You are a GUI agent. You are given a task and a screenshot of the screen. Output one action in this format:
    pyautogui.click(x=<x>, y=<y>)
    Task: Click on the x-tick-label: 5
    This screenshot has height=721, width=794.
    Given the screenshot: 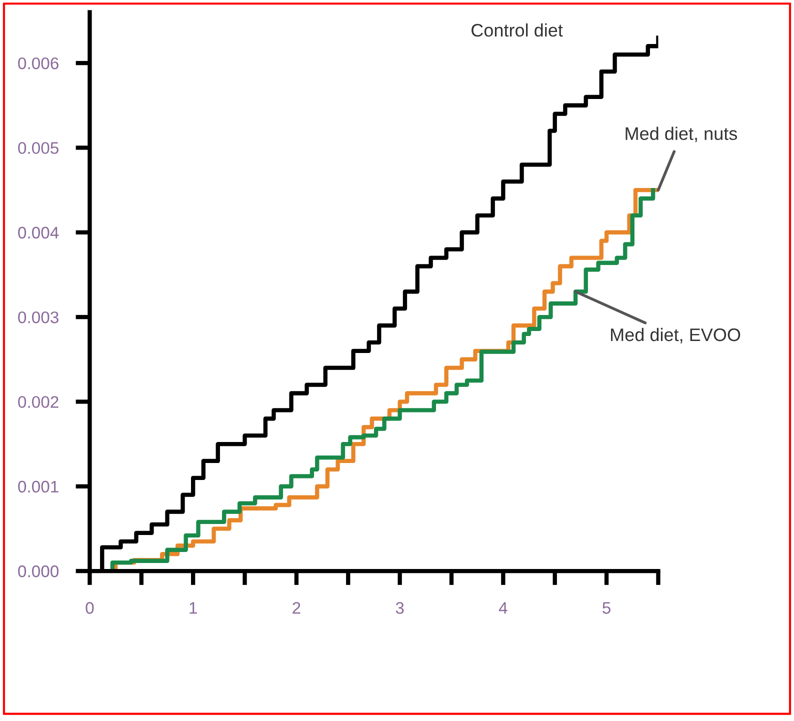 What is the action you would take?
    pyautogui.click(x=606, y=608)
    